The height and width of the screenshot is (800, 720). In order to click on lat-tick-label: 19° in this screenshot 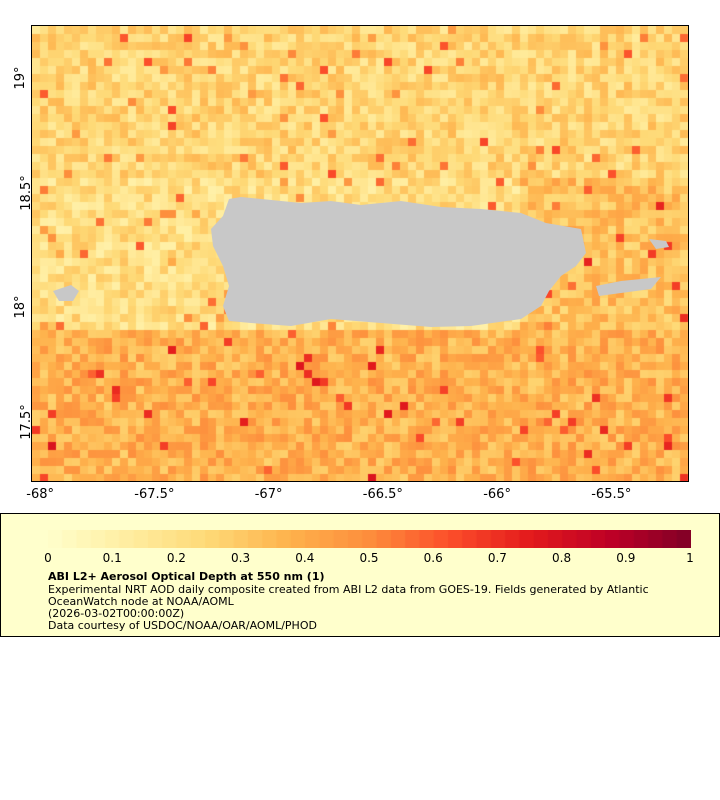, I will do `click(21, 78)`.